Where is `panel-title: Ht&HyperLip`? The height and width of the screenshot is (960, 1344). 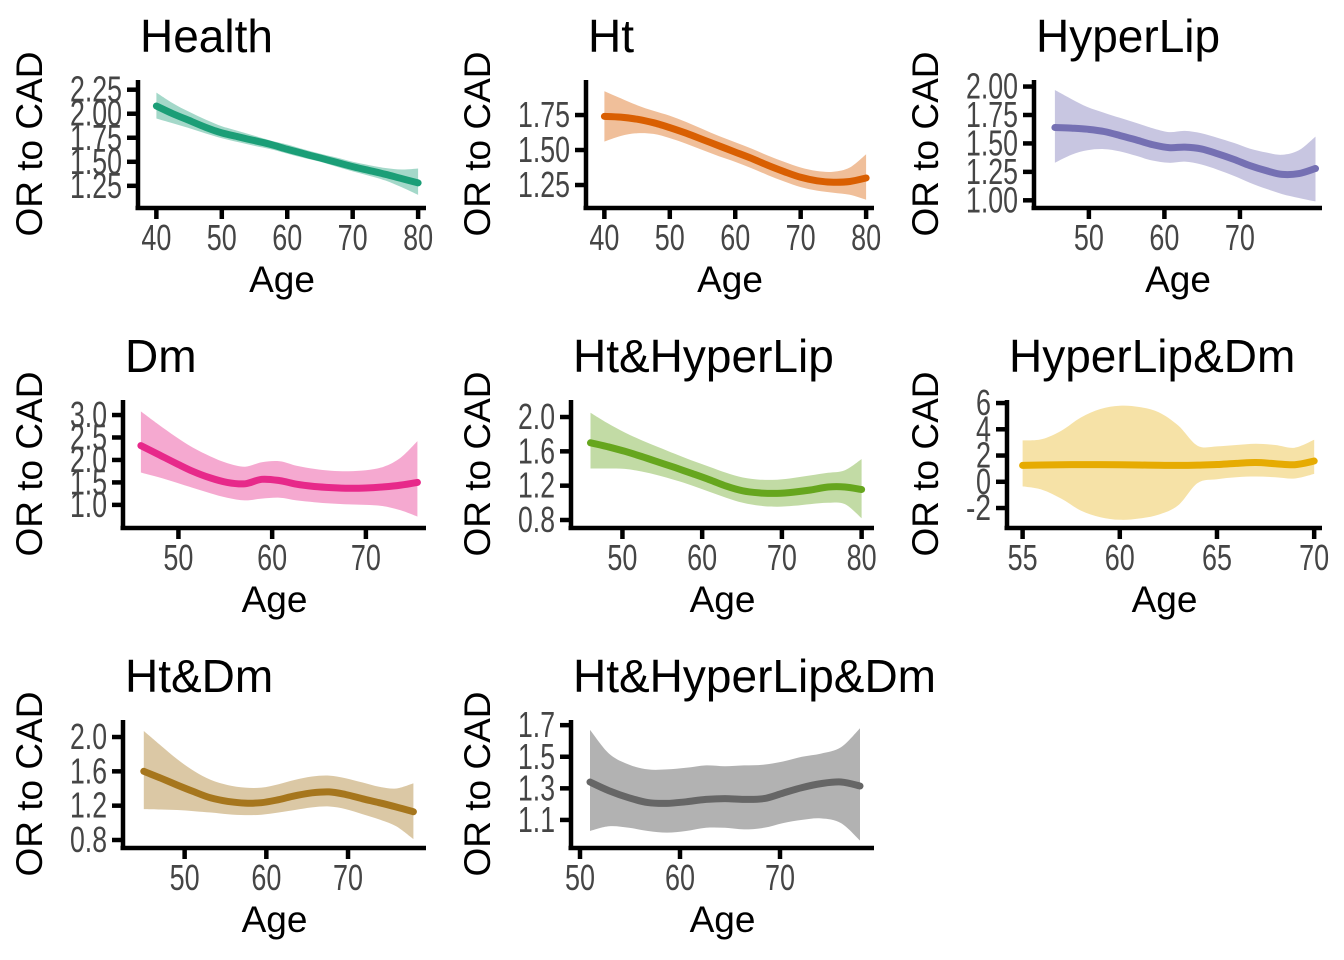 panel-title: Ht&HyperLip is located at coordinates (703, 356).